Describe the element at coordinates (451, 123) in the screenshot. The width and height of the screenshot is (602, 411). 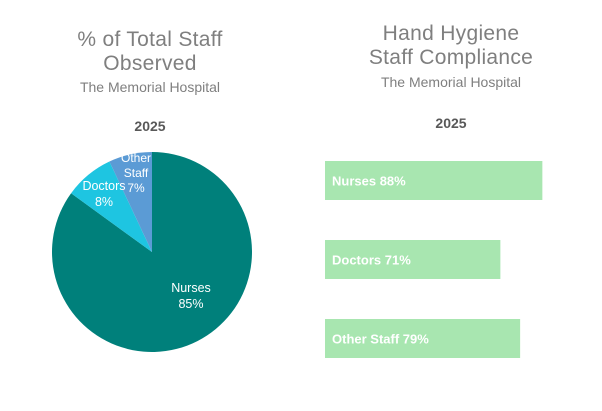
I see `bar-chart-year: 2025` at that location.